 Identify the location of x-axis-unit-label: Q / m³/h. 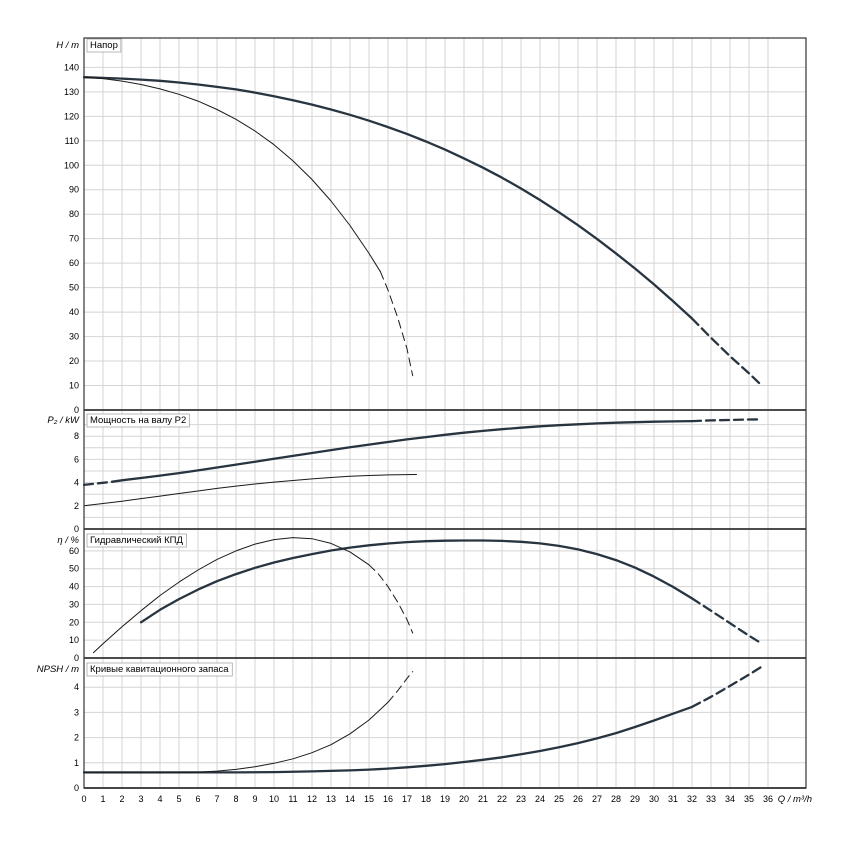
(795, 799).